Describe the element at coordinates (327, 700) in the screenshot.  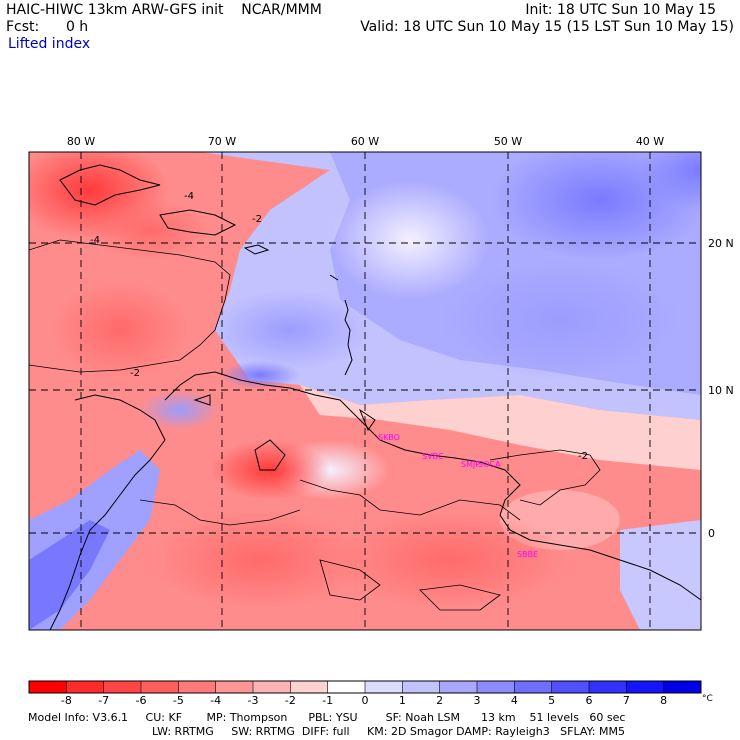
I see `colorbar-tick-label: -1` at that location.